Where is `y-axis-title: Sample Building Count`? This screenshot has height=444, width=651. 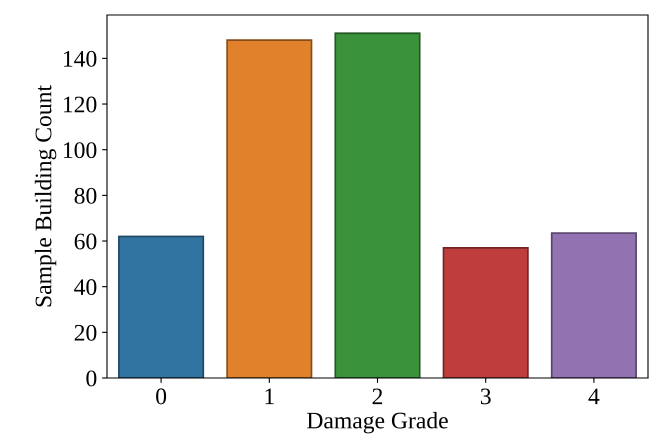
y-axis-title: Sample Building Count is located at coordinates (45, 195).